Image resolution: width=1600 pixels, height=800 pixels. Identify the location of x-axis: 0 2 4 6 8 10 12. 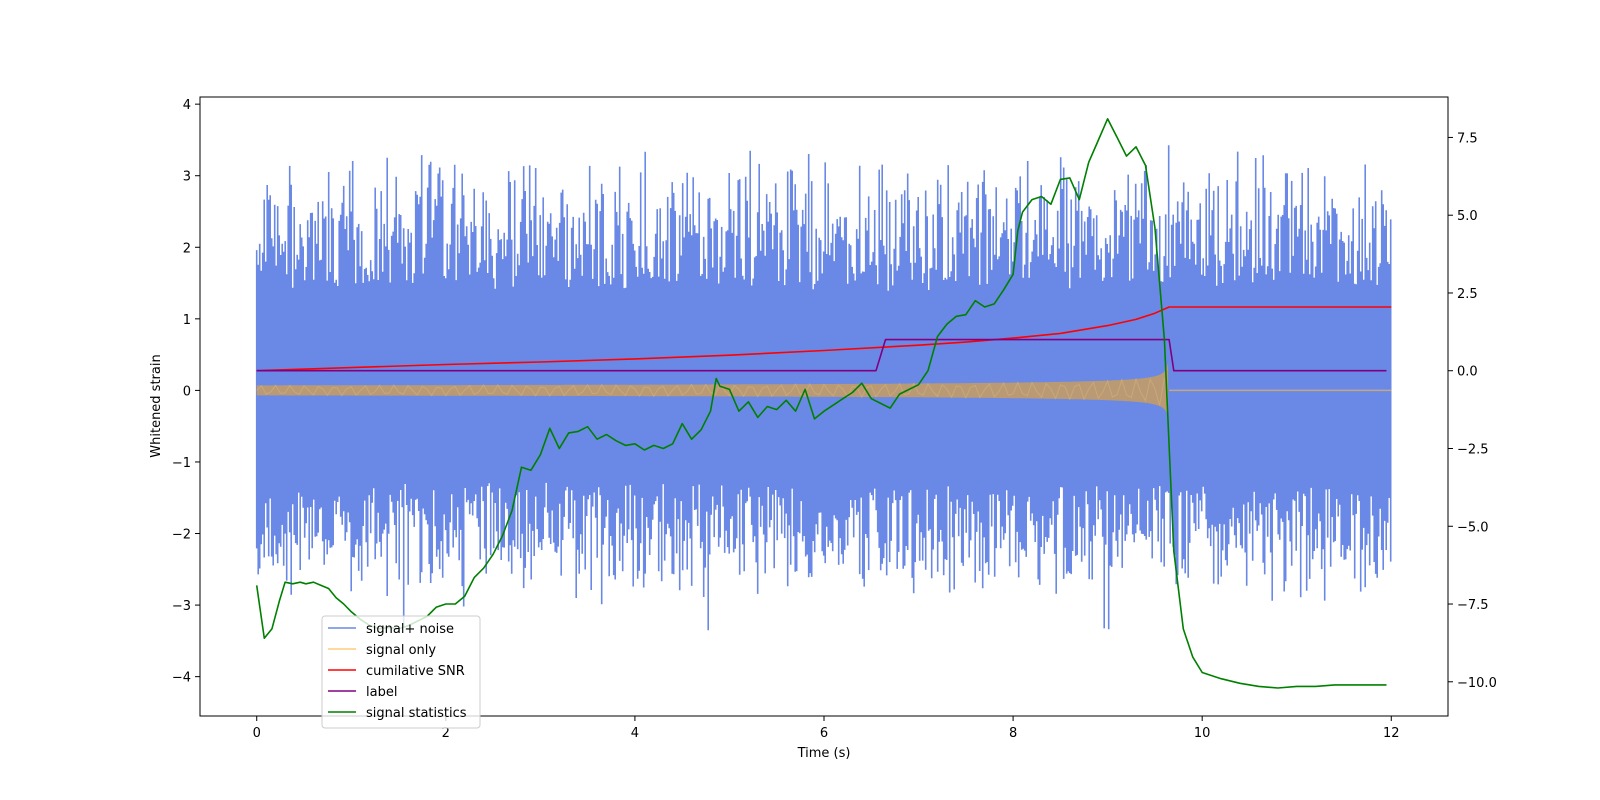
(826, 728).